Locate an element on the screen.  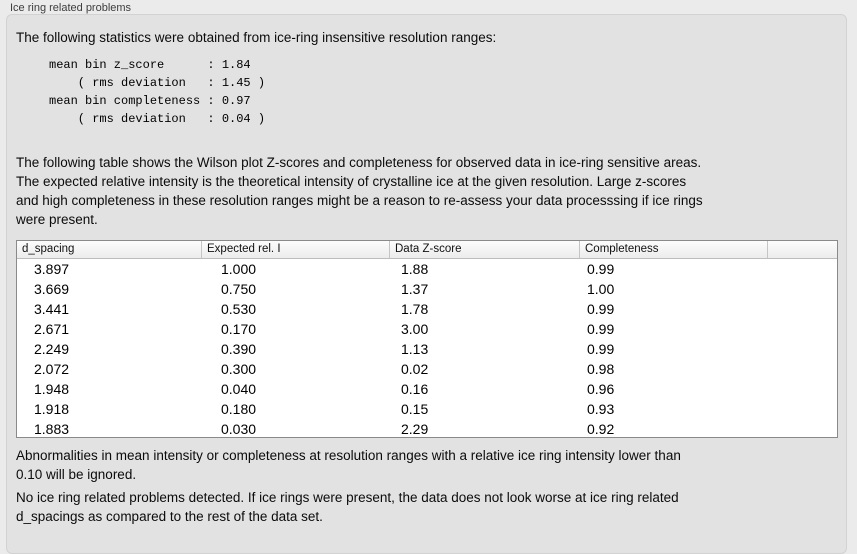
table-cell: 0.530 is located at coordinates (239, 309).